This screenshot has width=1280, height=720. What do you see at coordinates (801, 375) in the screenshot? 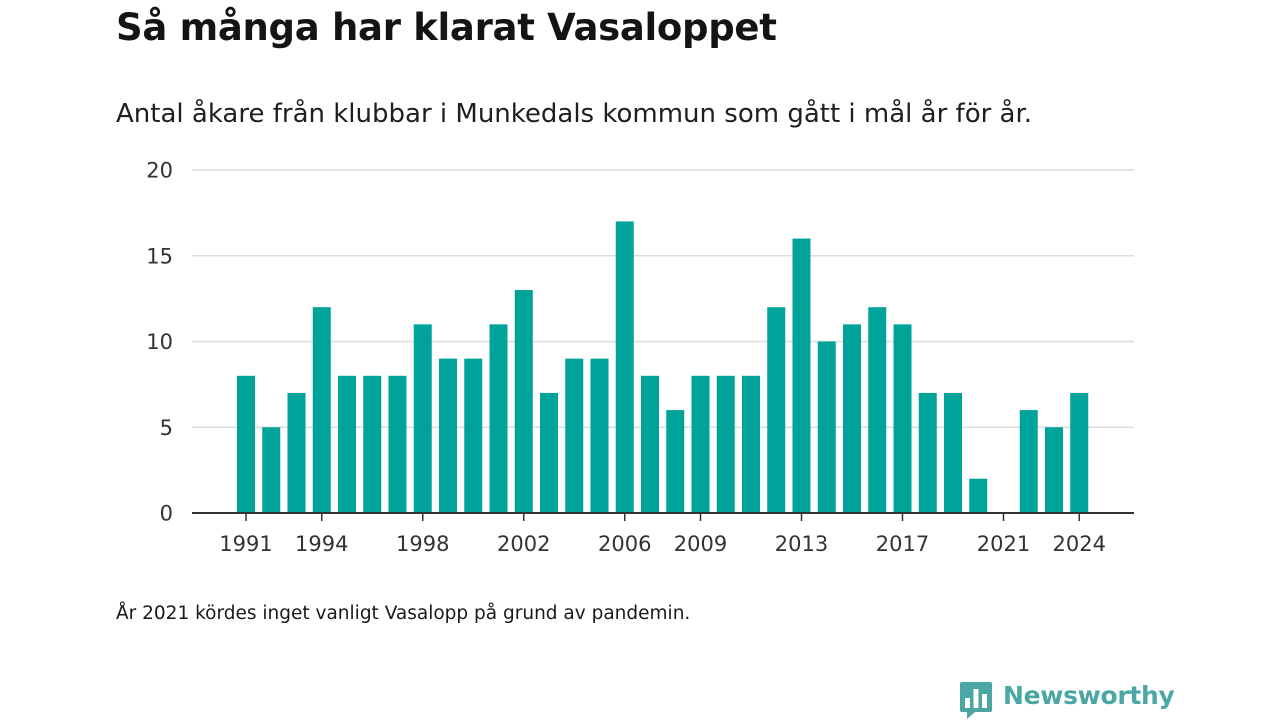
I see `bar-2013` at bounding box center [801, 375].